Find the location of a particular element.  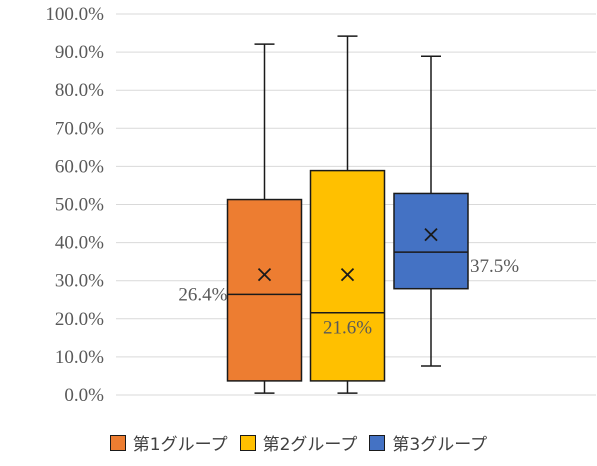

median-label: 26.4% is located at coordinates (202, 294).